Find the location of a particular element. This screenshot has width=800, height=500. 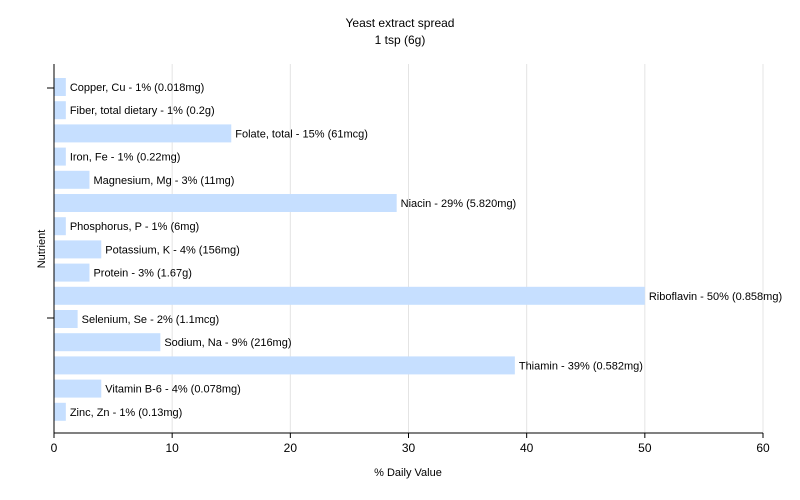

x-tick-label: 30 is located at coordinates (409, 448).